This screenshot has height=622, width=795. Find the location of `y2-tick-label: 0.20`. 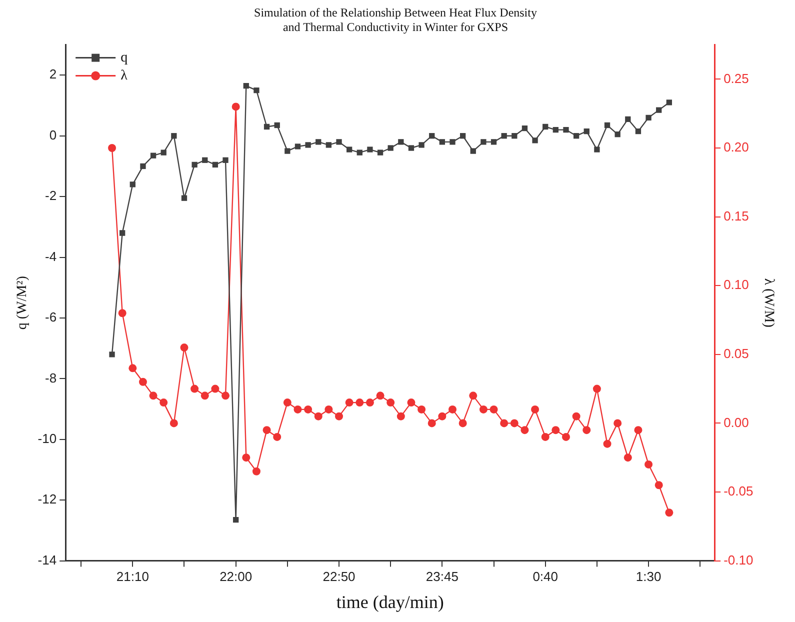

y2-tick-label: 0.20 is located at coordinates (736, 147).